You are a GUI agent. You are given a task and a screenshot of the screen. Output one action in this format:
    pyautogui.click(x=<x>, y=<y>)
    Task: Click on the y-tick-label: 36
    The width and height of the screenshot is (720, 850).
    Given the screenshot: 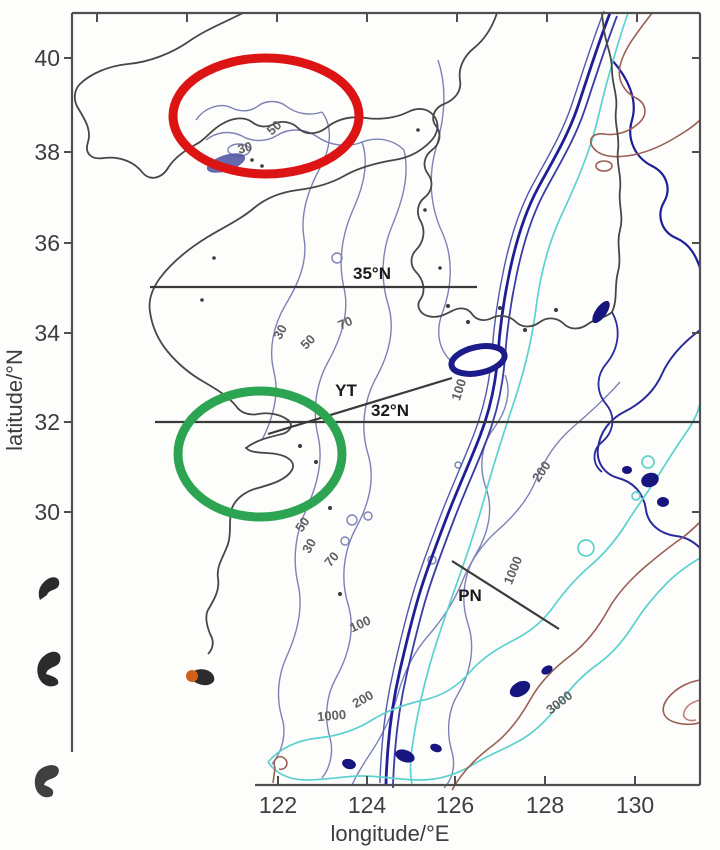 What is the action you would take?
    pyautogui.click(x=47, y=243)
    